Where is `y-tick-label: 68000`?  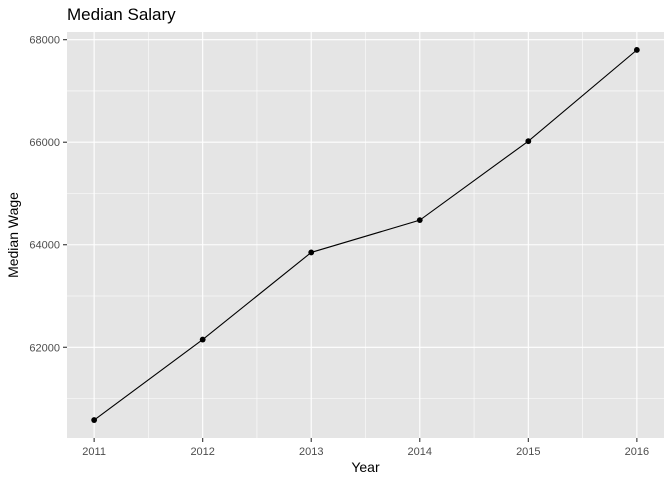
y-tick-label: 68000 is located at coordinates (44, 41).